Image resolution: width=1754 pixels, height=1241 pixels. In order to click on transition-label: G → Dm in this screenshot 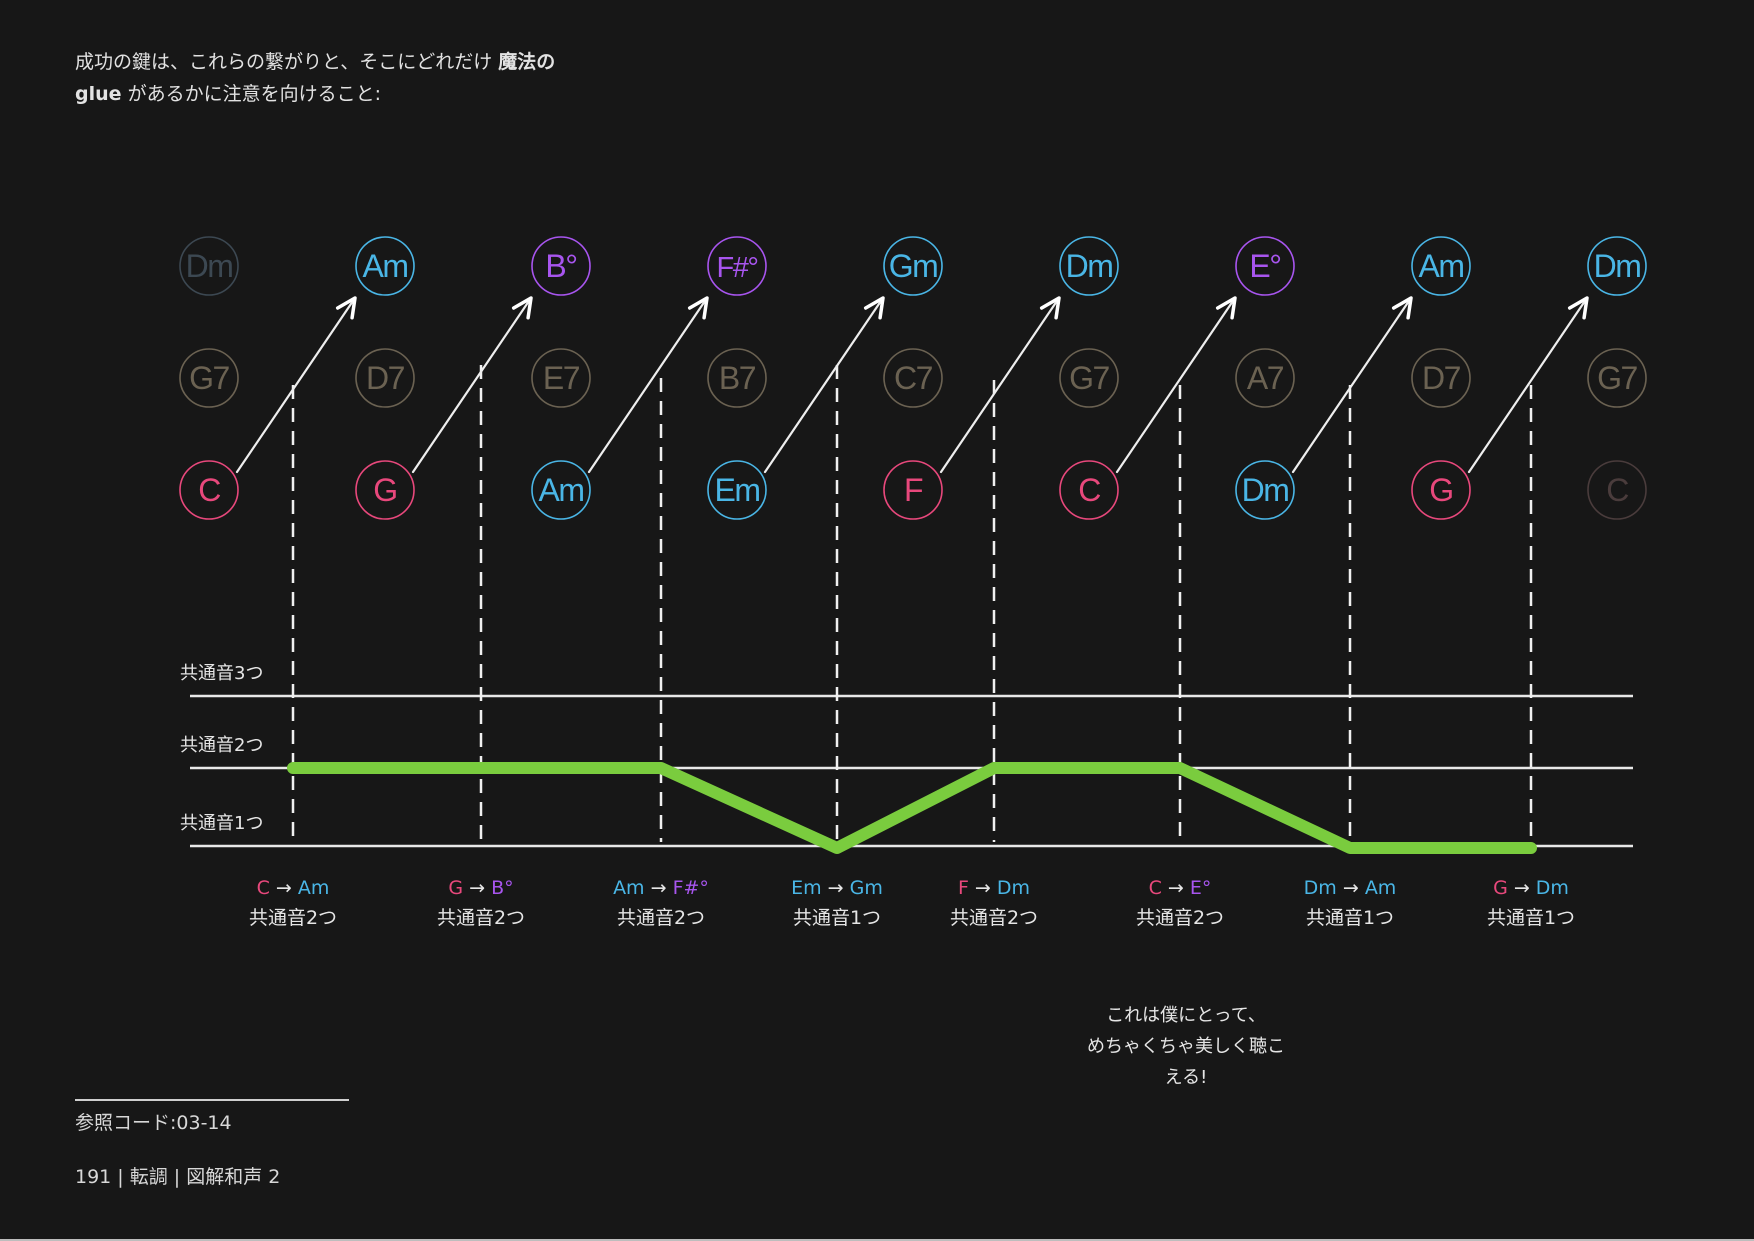, I will do `click(1531, 888)`.